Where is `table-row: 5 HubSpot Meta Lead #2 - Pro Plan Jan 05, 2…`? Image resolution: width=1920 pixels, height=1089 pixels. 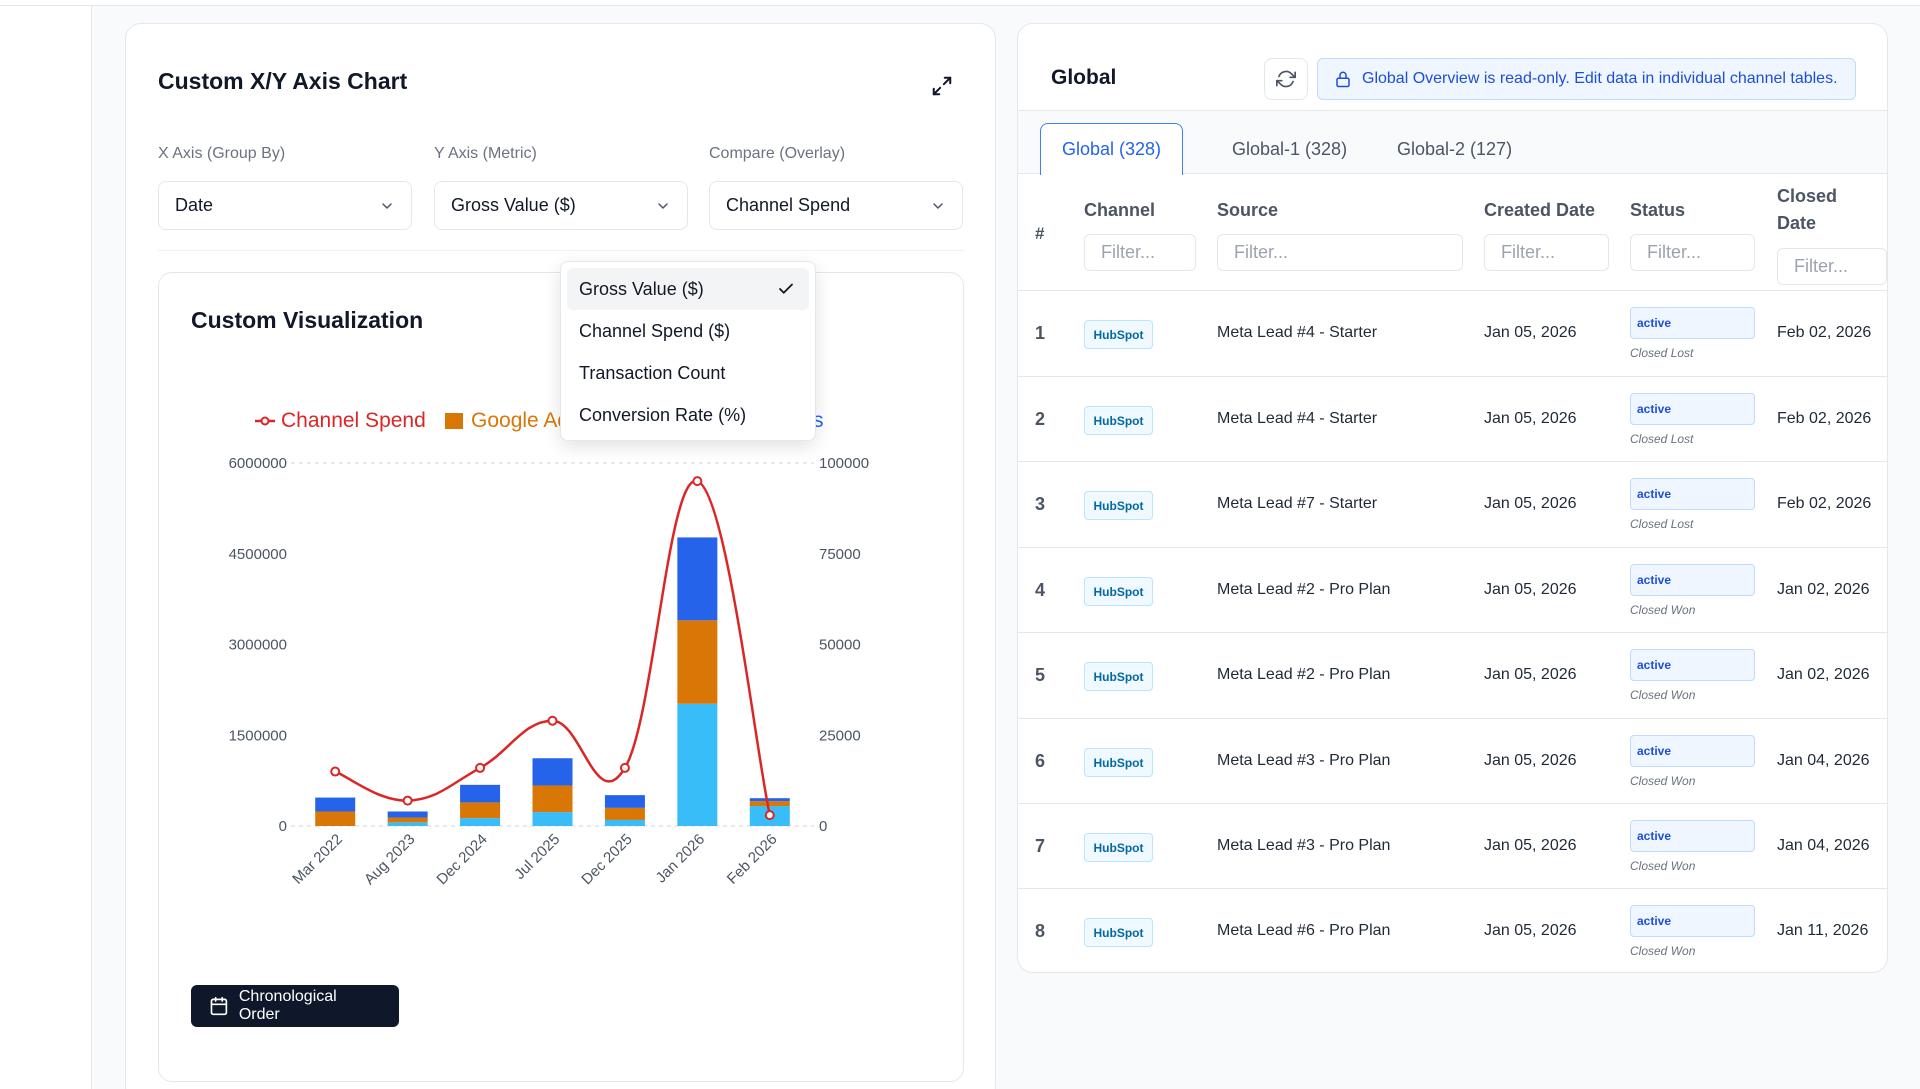
table-row: 5 HubSpot Meta Lead #2 - Pro Plan Jan 05, 2… is located at coordinates (1452, 675).